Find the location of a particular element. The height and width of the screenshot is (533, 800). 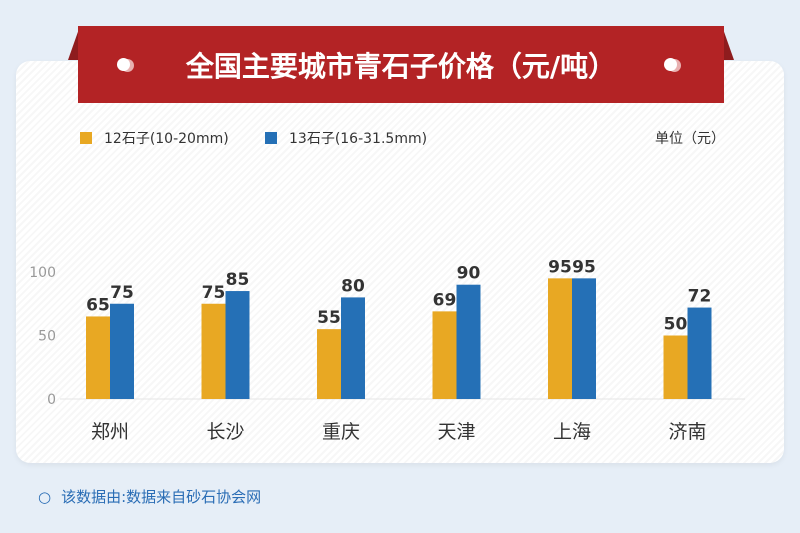

x-tick-label: 上海 is located at coordinates (572, 432).